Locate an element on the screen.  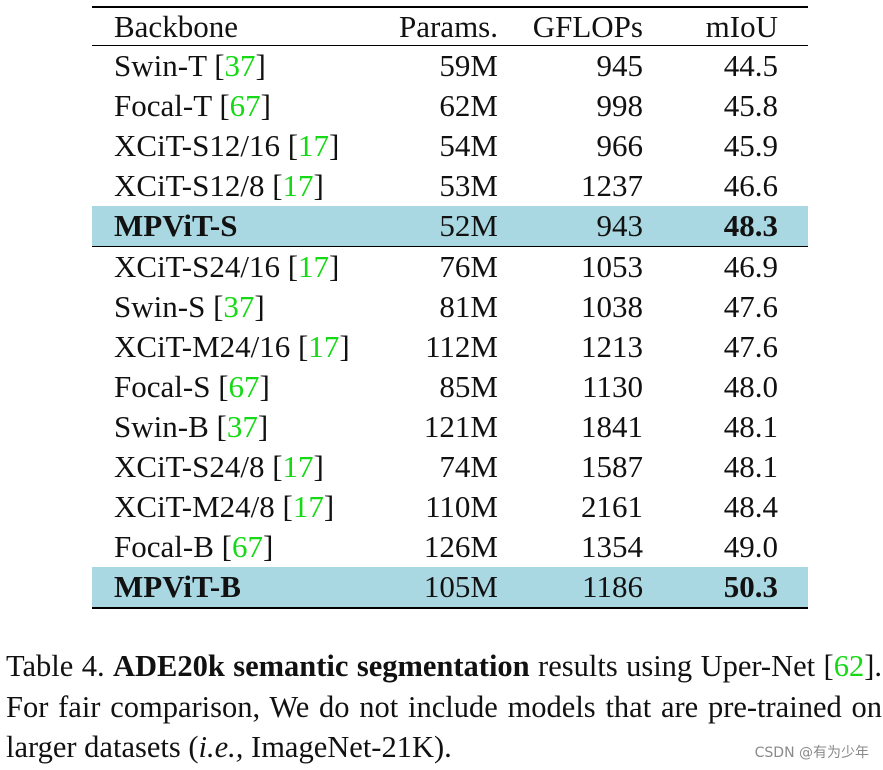
params-cell: 52M is located at coordinates (468, 225).